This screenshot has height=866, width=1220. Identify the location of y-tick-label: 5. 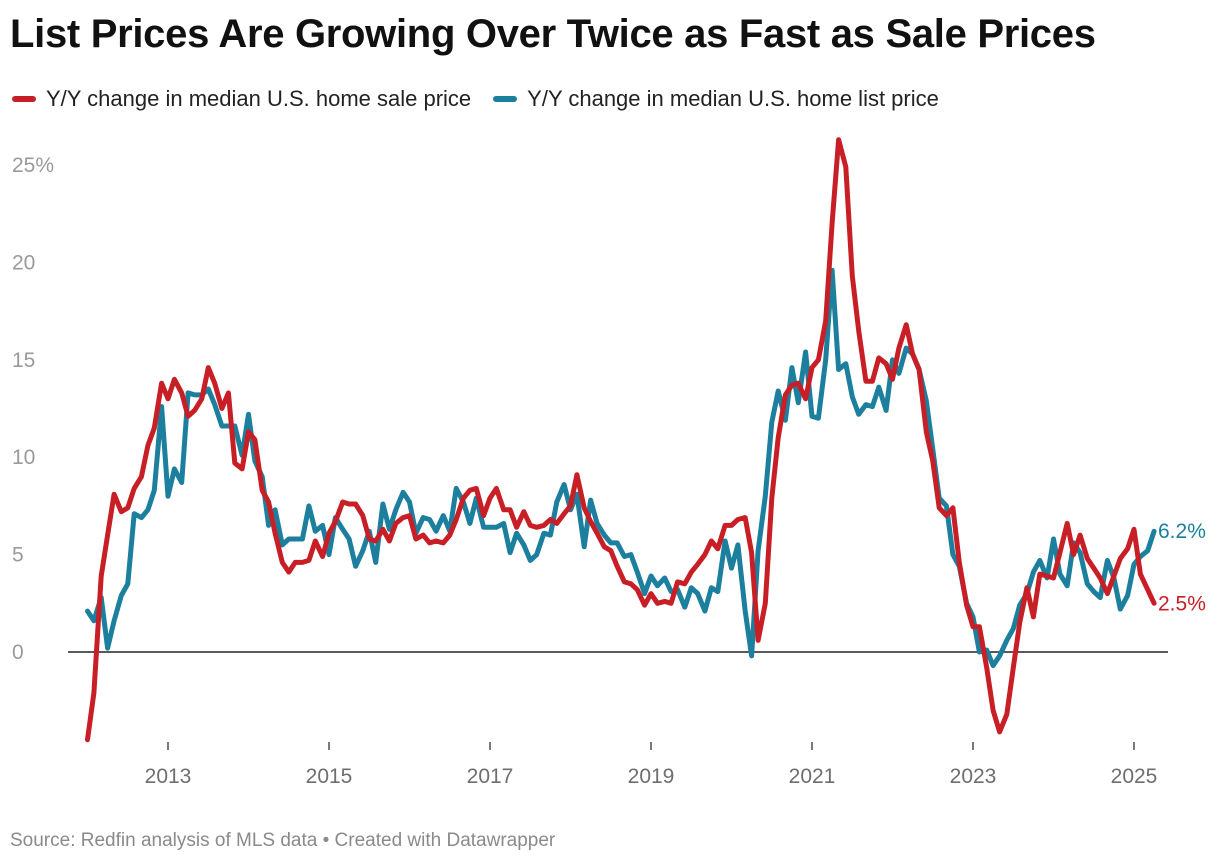
(18, 555).